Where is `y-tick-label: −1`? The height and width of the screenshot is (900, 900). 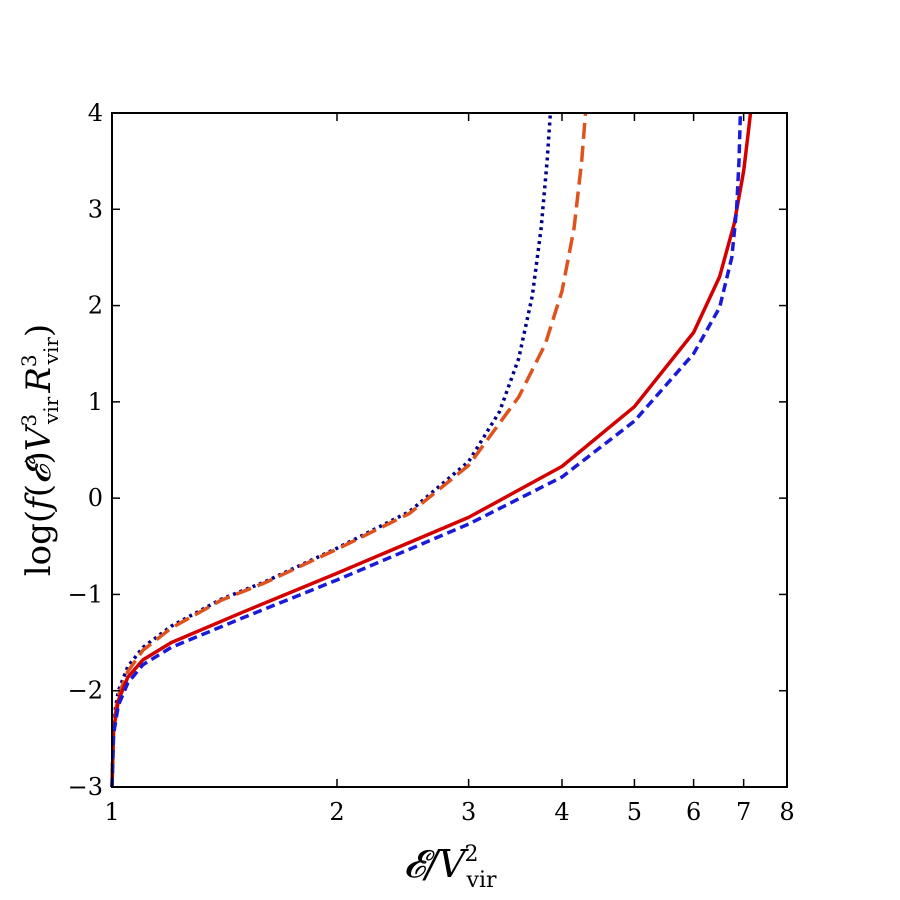 y-tick-label: −1 is located at coordinates (85, 594).